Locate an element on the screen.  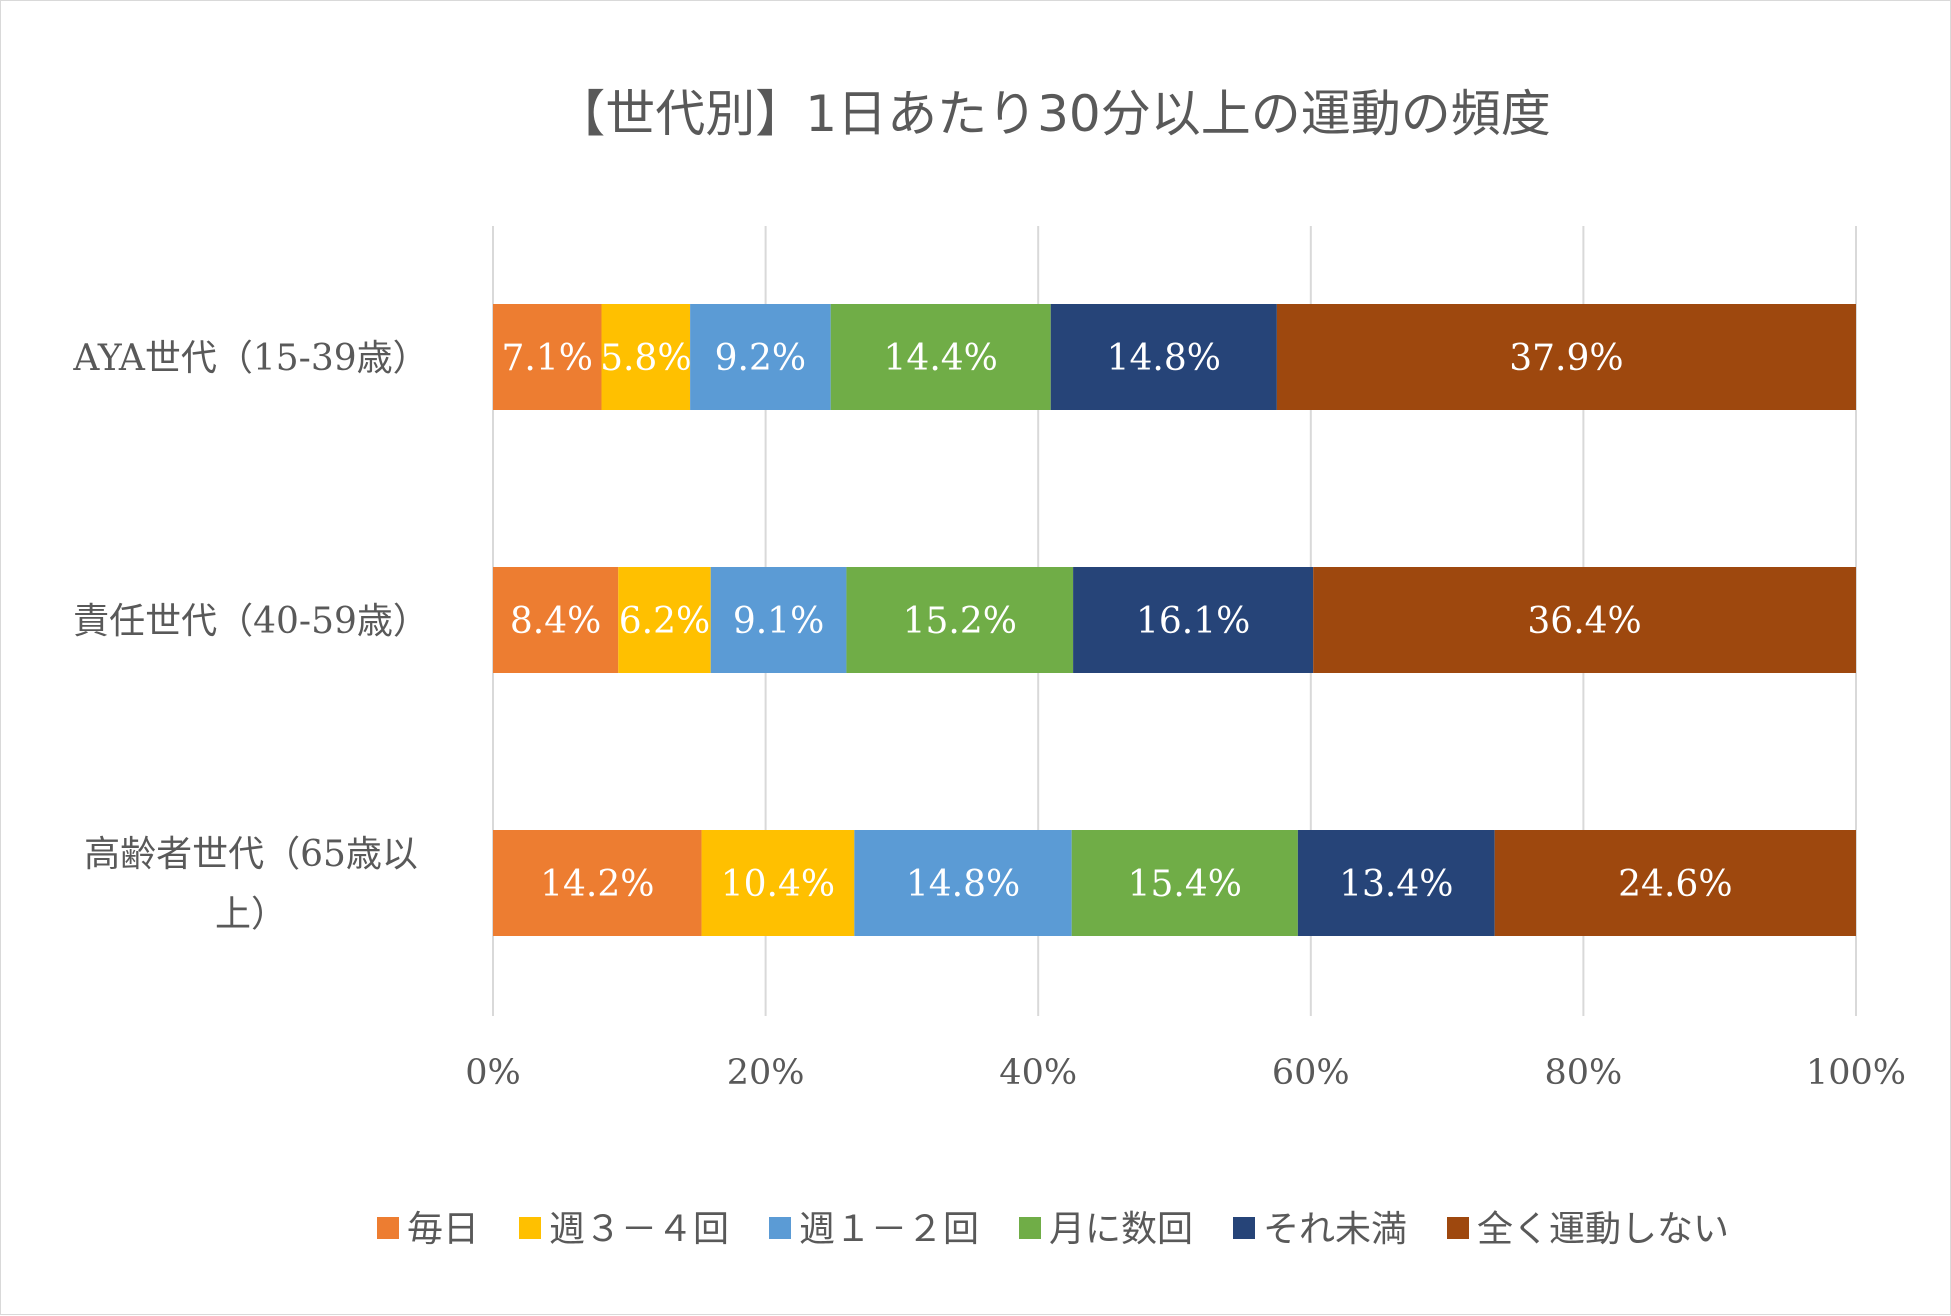
legend-label-3: 月に数回 is located at coordinates (1121, 1229).